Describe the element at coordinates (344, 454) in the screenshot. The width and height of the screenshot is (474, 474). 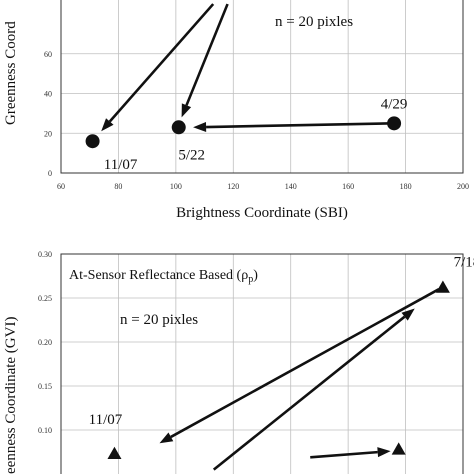
I see `bottom-arrow-2-shaft` at that location.